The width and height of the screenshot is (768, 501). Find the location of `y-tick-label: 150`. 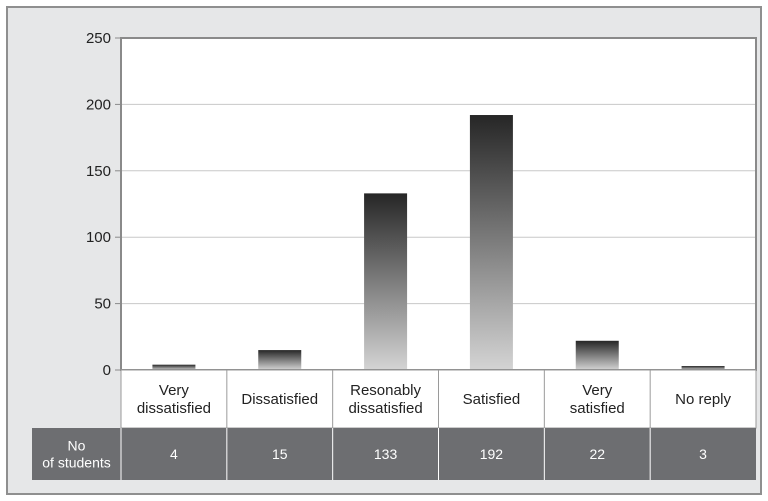

y-tick-label: 150 is located at coordinates (98, 171).